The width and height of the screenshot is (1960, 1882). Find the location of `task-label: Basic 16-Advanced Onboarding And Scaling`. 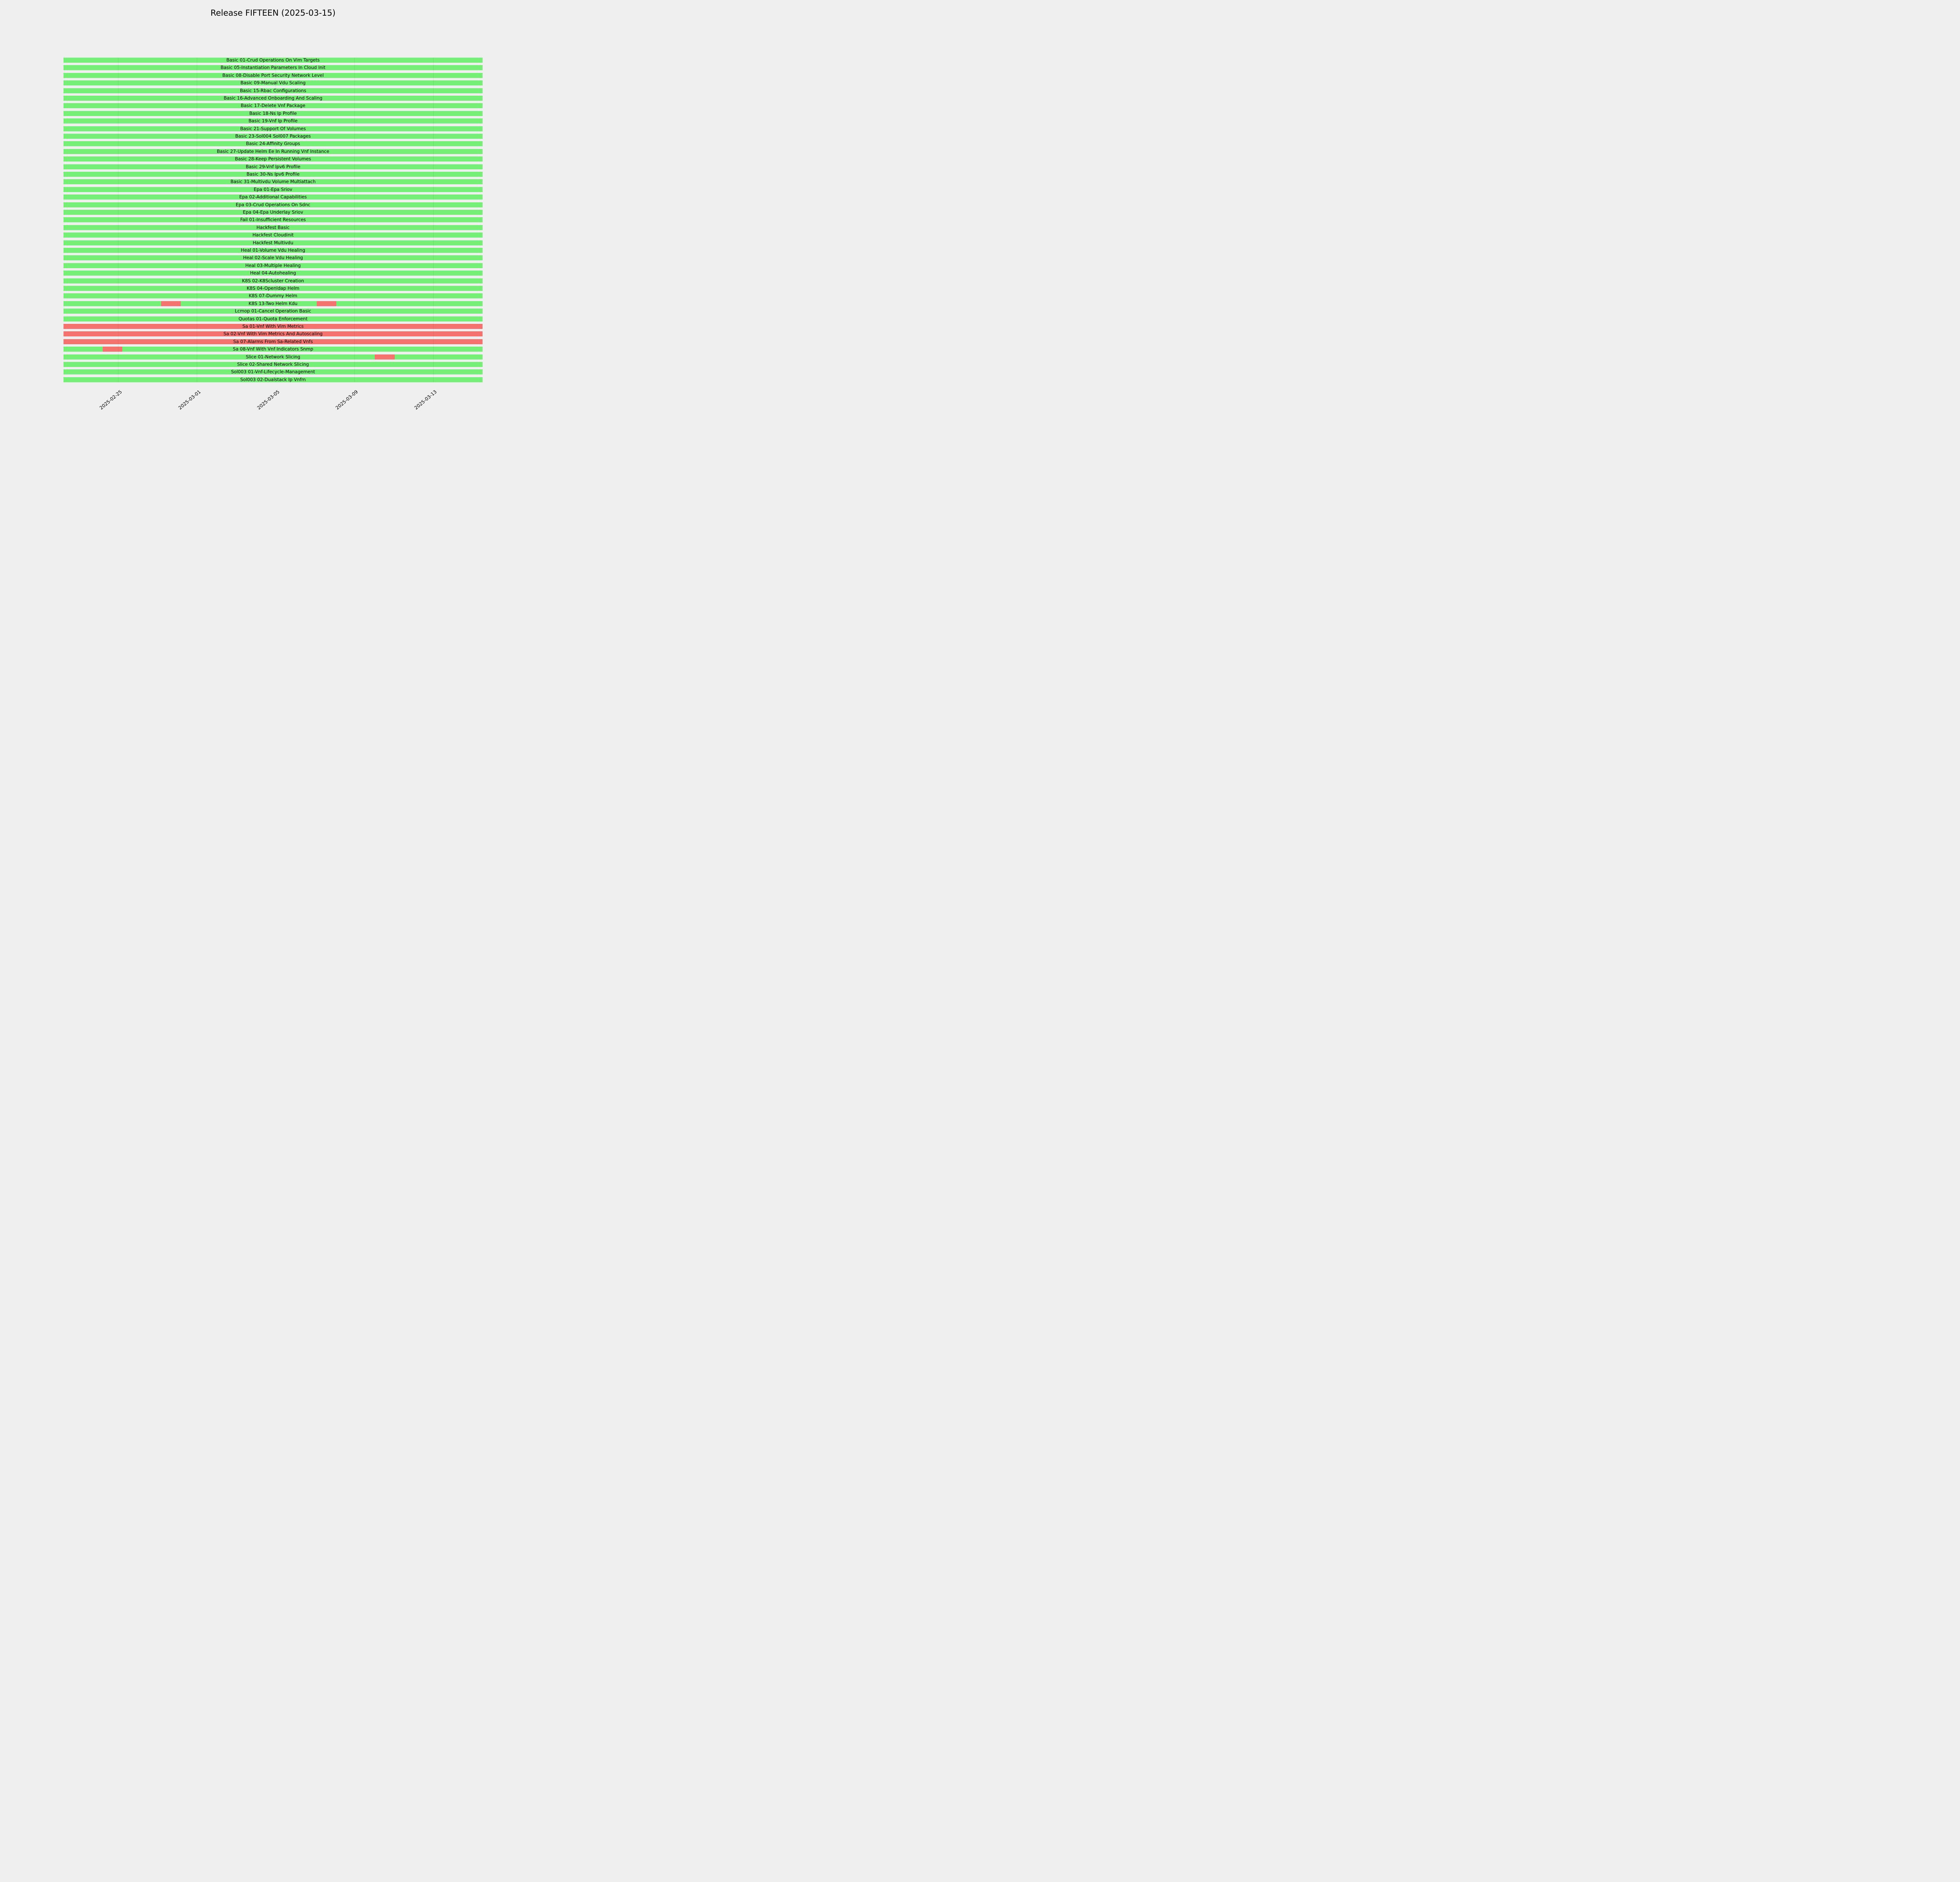

task-label: Basic 16-Advanced Onboarding And Scaling is located at coordinates (273, 98).